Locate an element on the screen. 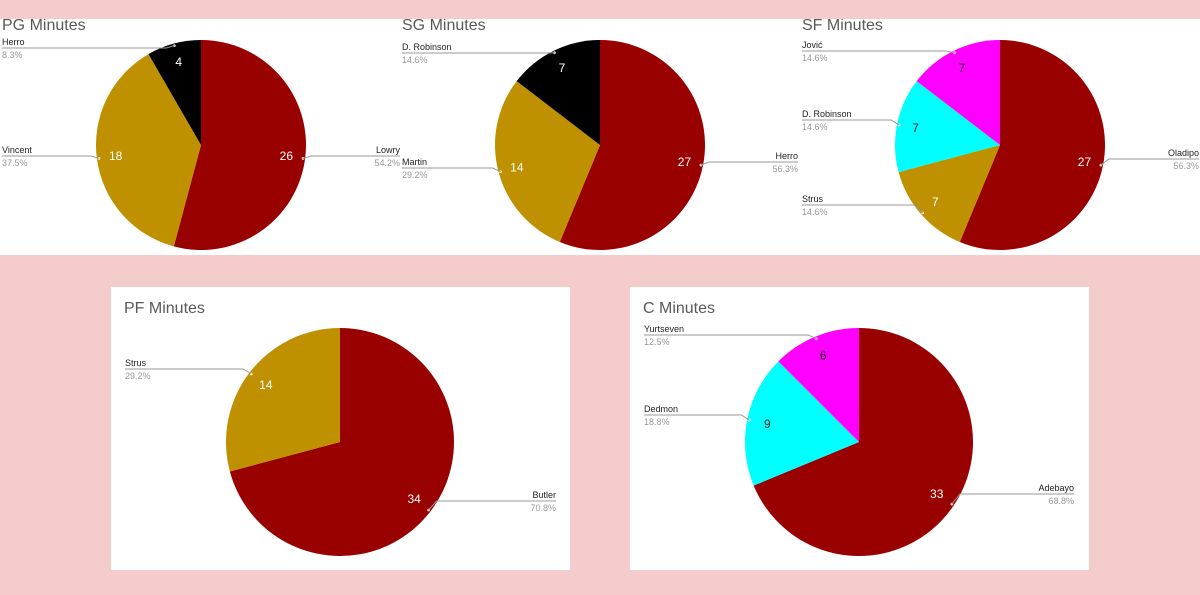  slice-value-label: 34 is located at coordinates (414, 499).